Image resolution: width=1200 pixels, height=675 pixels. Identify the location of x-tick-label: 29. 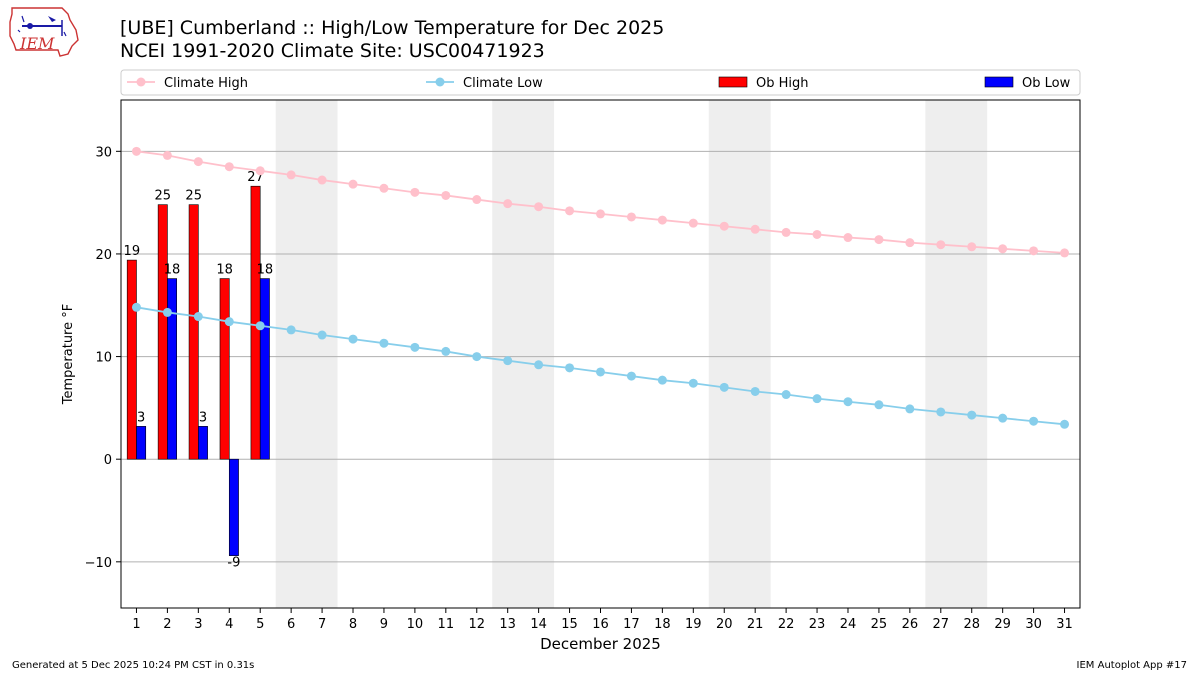
(1002, 624).